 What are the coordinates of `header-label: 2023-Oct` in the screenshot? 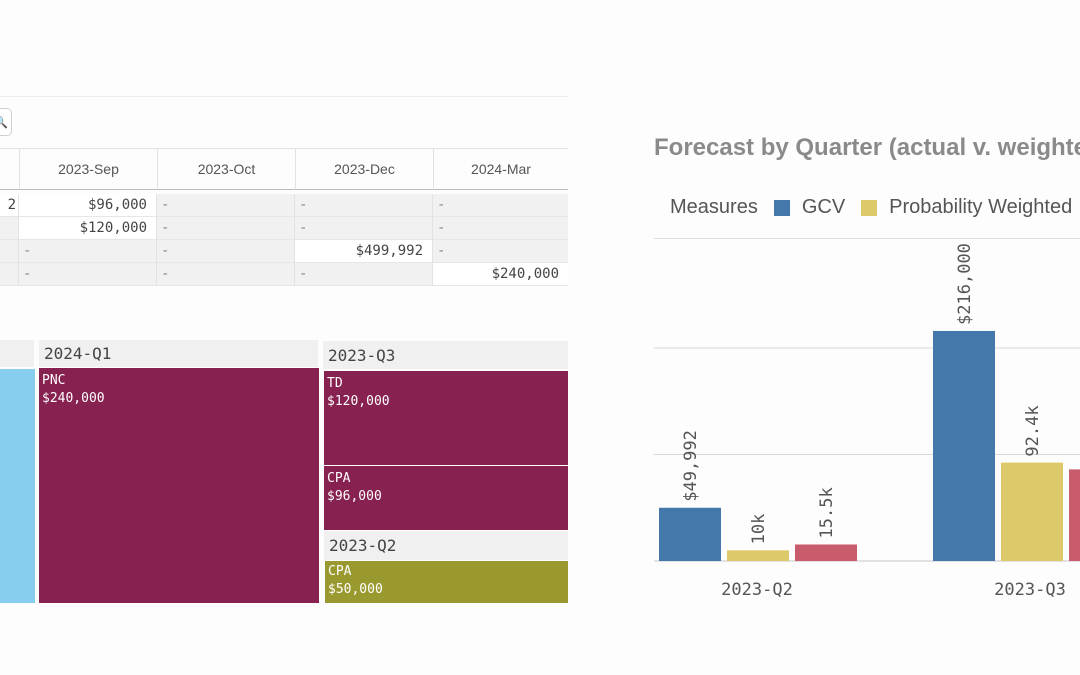 It's located at (226, 169).